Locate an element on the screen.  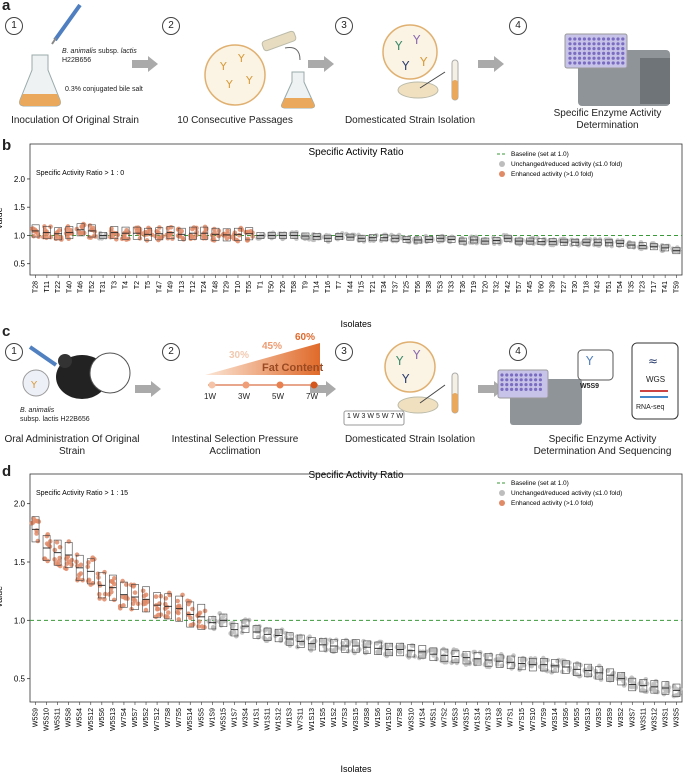
fat-pct-30: 30% is located at coordinates (239, 355).